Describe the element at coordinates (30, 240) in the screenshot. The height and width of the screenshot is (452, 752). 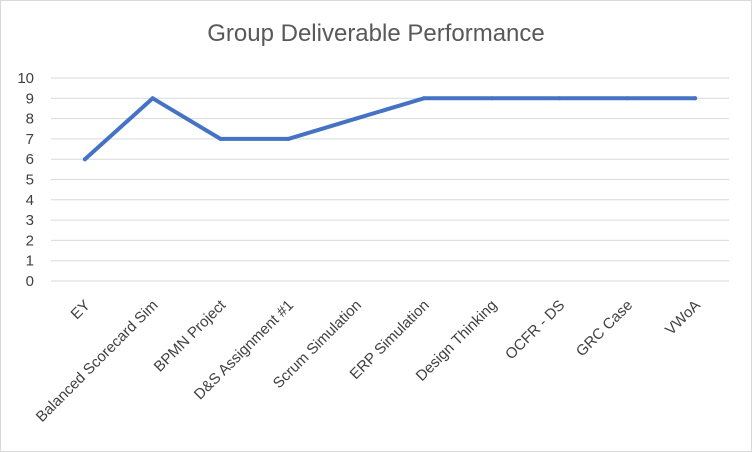
I see `y-tick-label: 2` at that location.